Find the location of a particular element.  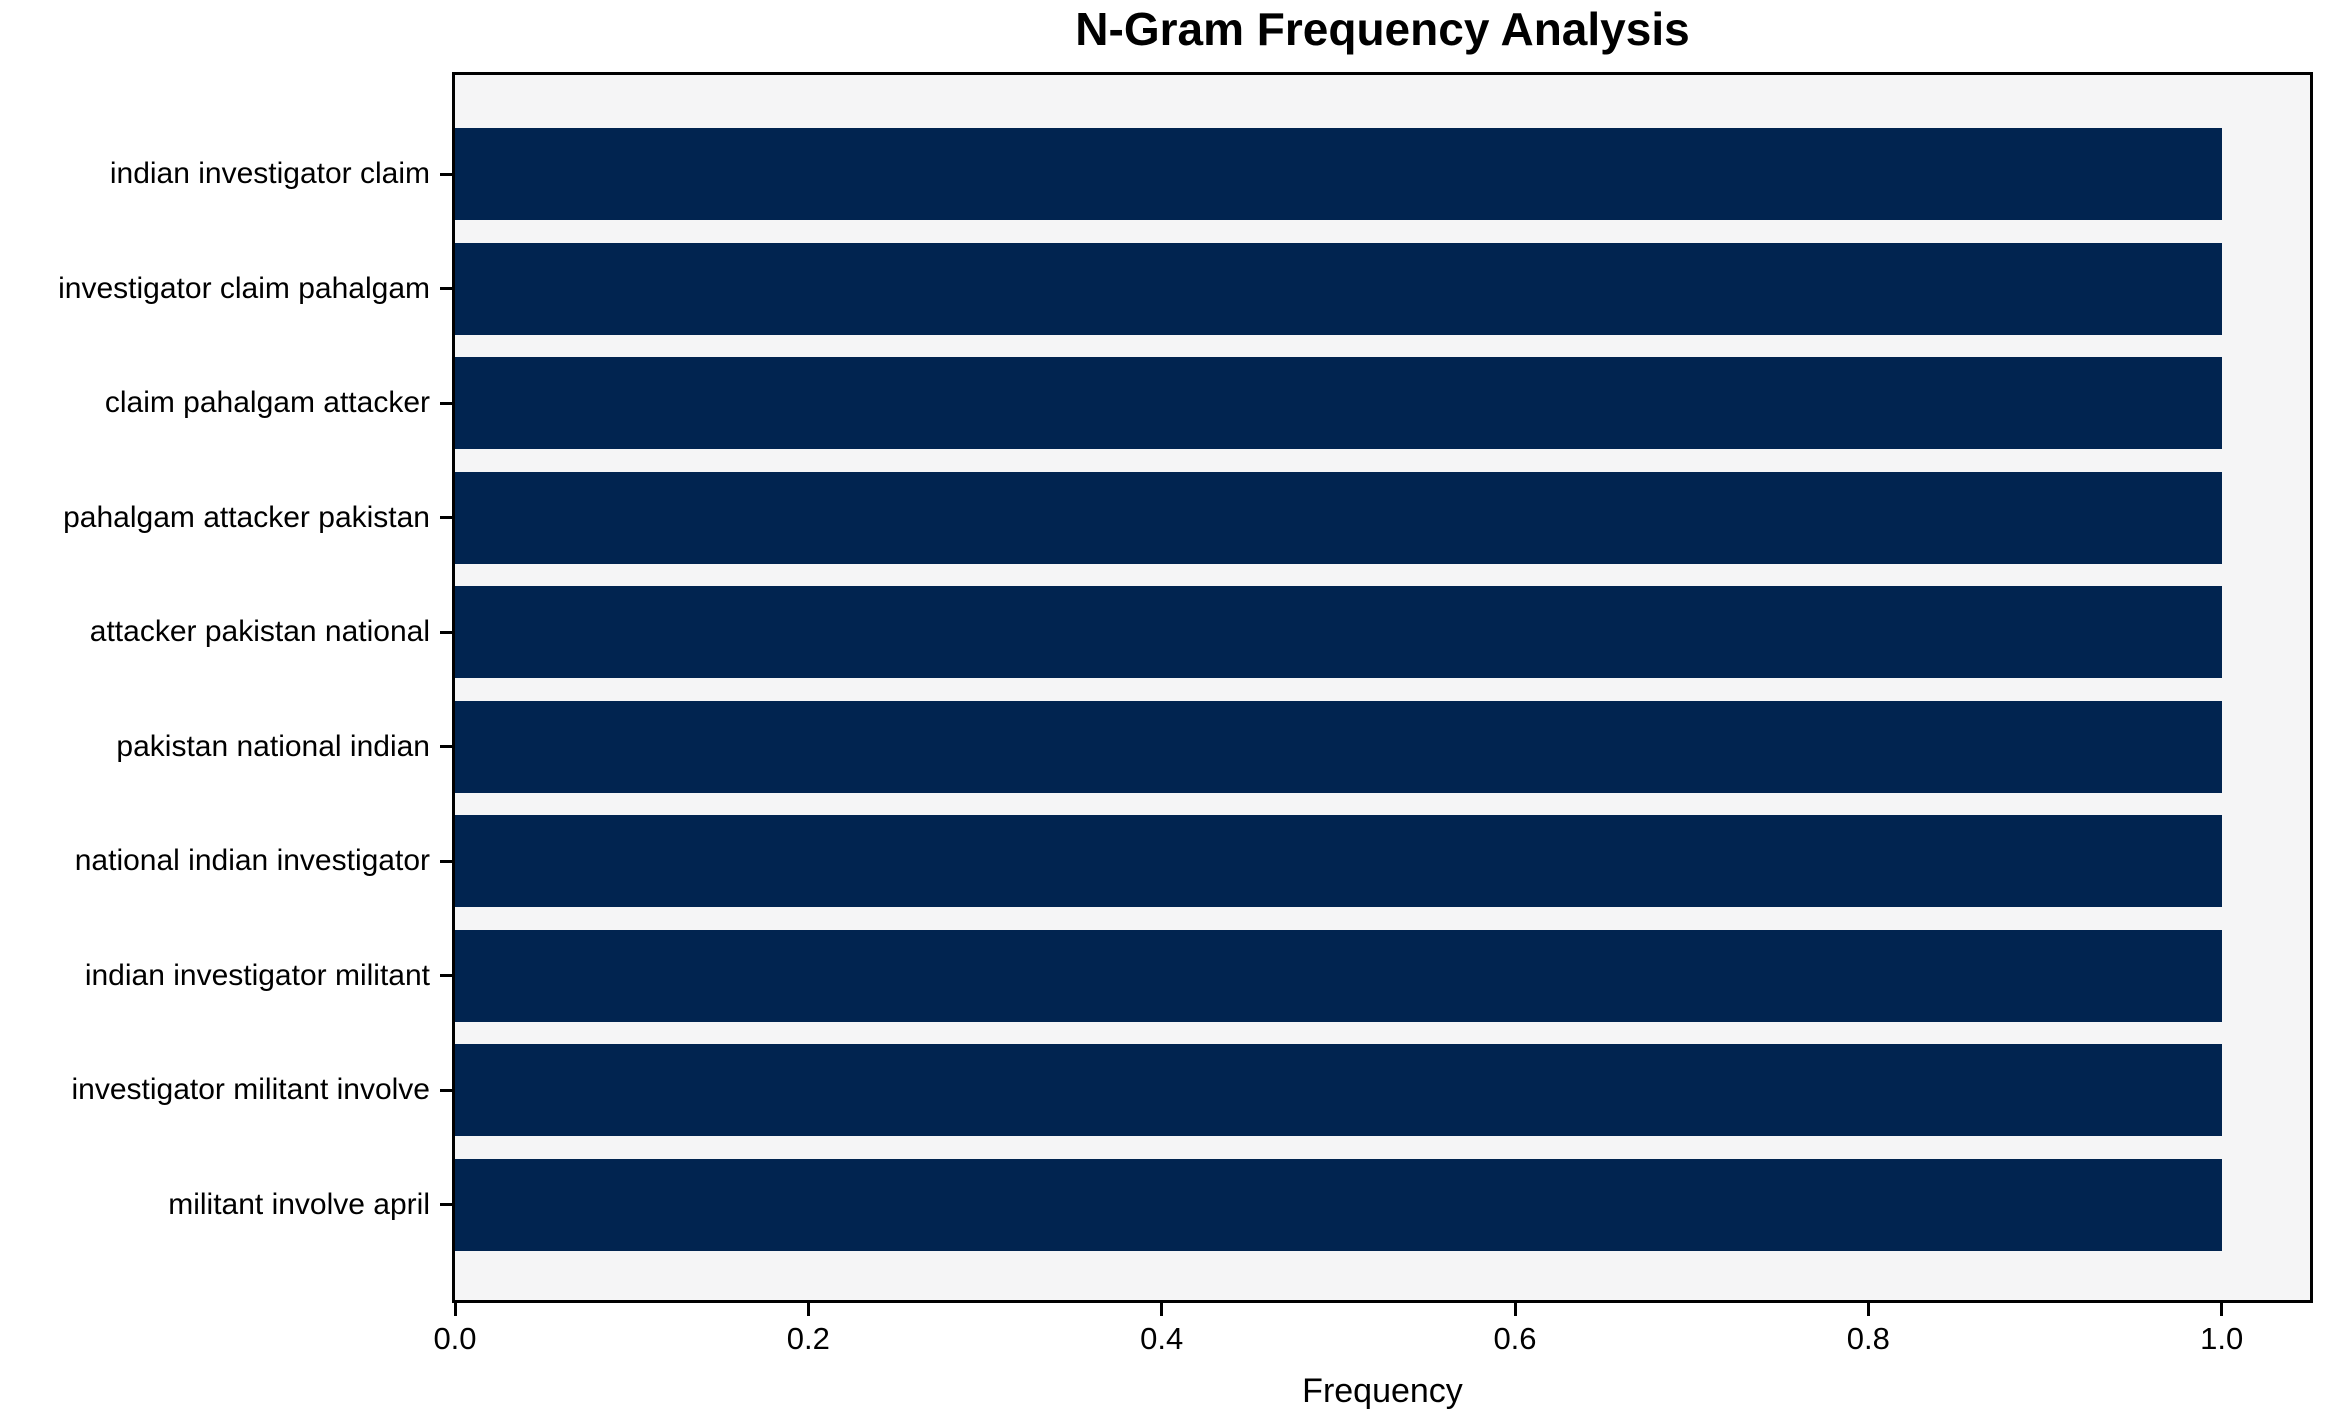

y-tick-label: attacker pakistan national is located at coordinates (259, 632).